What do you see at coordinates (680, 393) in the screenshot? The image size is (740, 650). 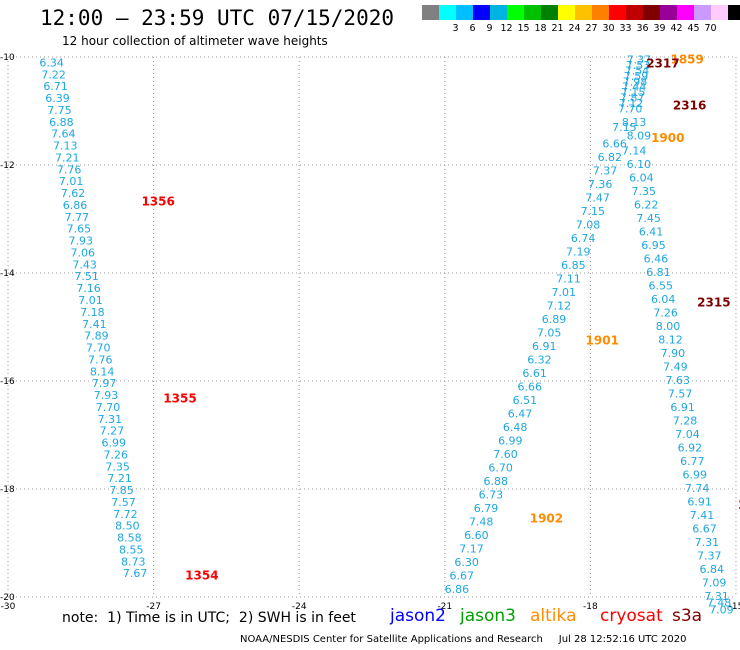 I see `wave-height-value: 7.57` at bounding box center [680, 393].